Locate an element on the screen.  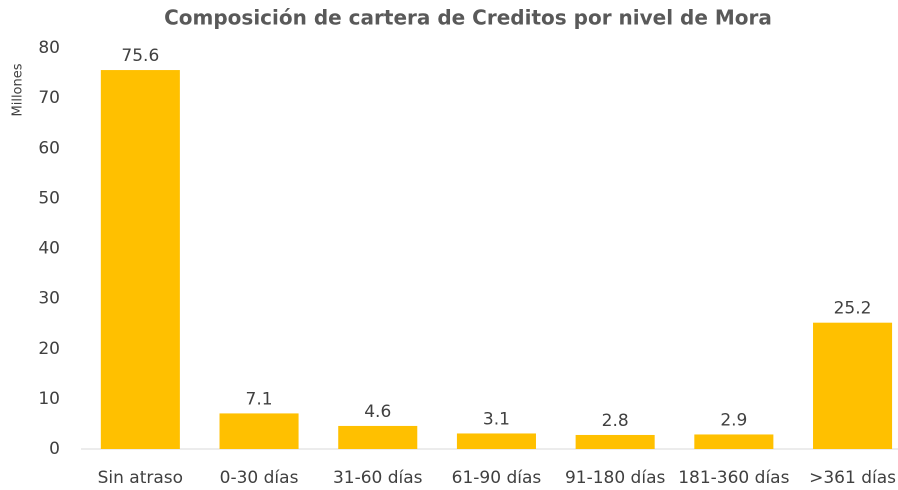
y-tick-label: 70 is located at coordinates (49, 98).